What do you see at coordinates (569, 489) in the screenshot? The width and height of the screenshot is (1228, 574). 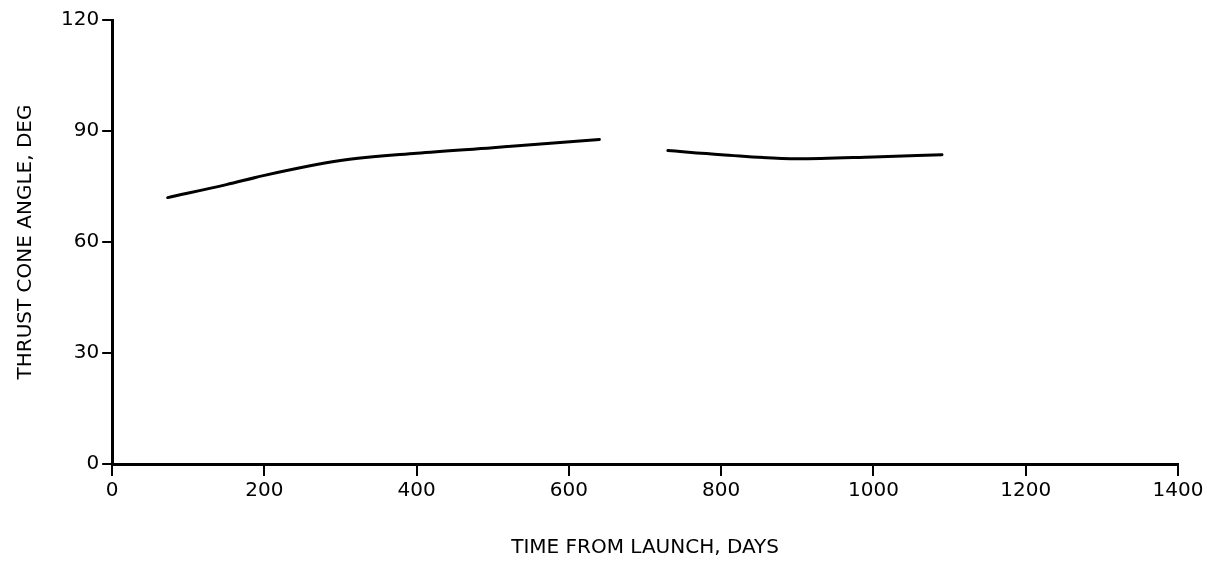 I see `x-tick-label: 600` at bounding box center [569, 489].